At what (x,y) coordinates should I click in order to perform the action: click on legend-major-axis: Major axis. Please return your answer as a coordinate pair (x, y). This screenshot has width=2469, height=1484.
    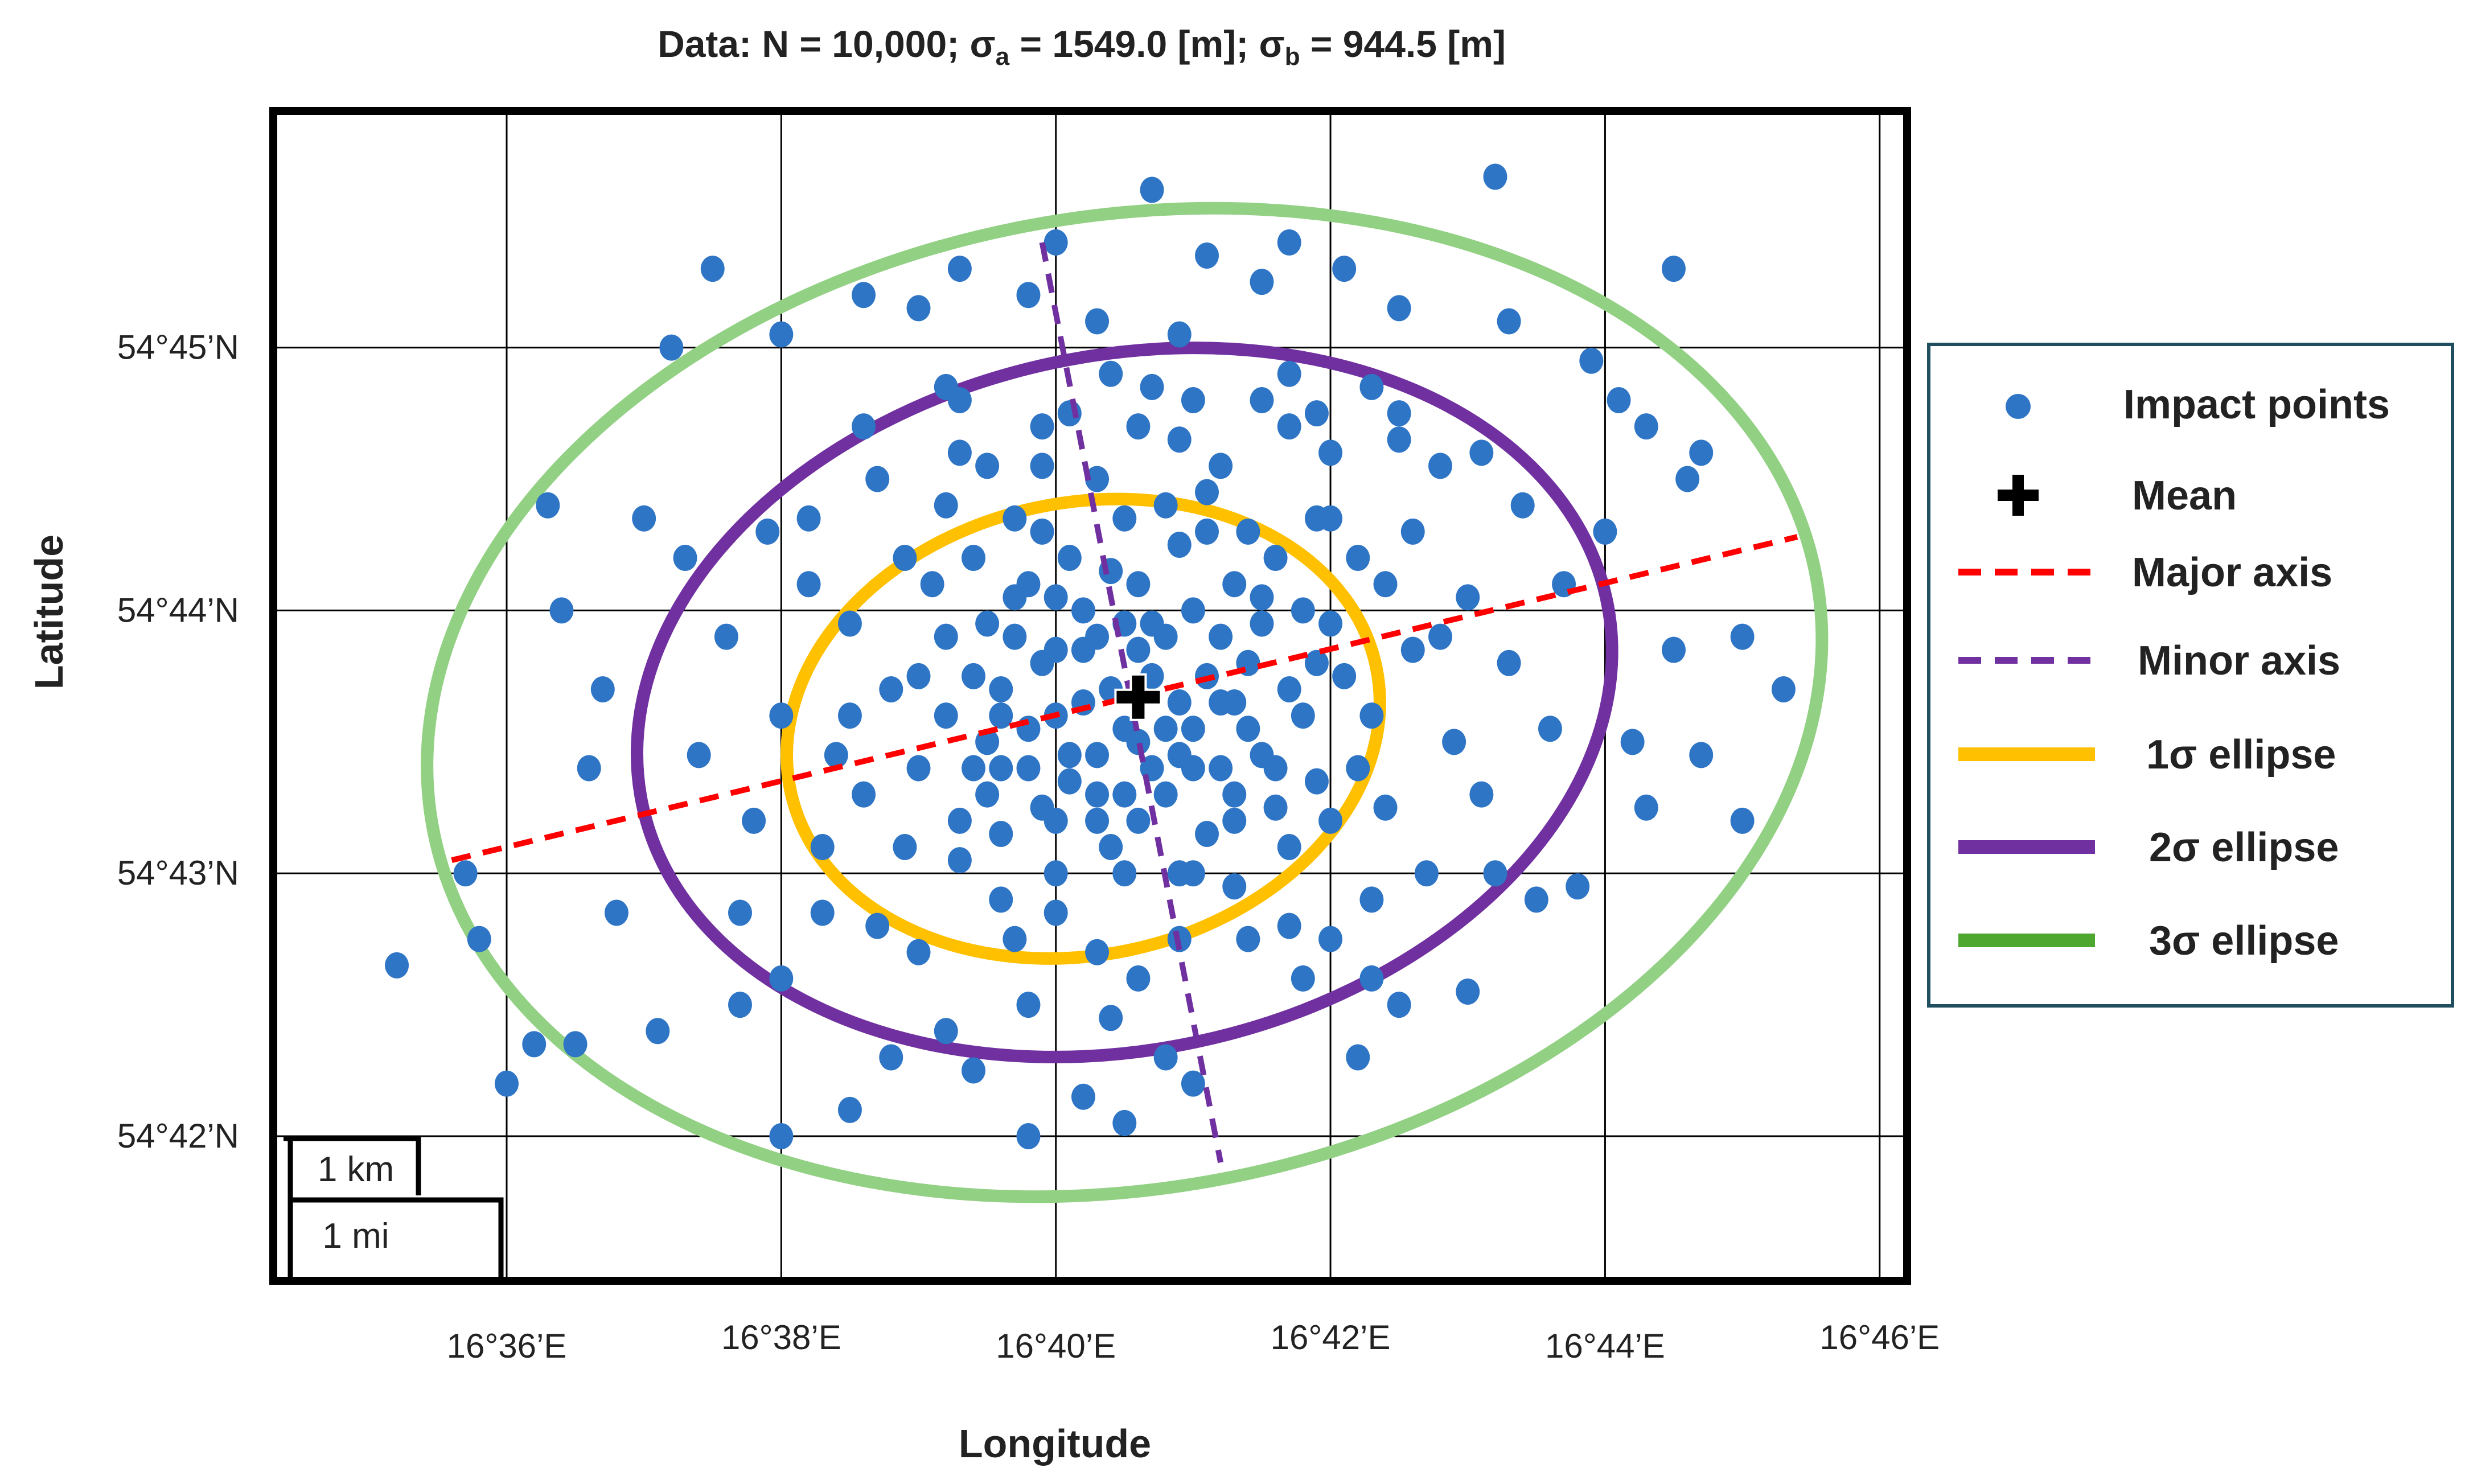
    Looking at the image, I should click on (2145, 572).